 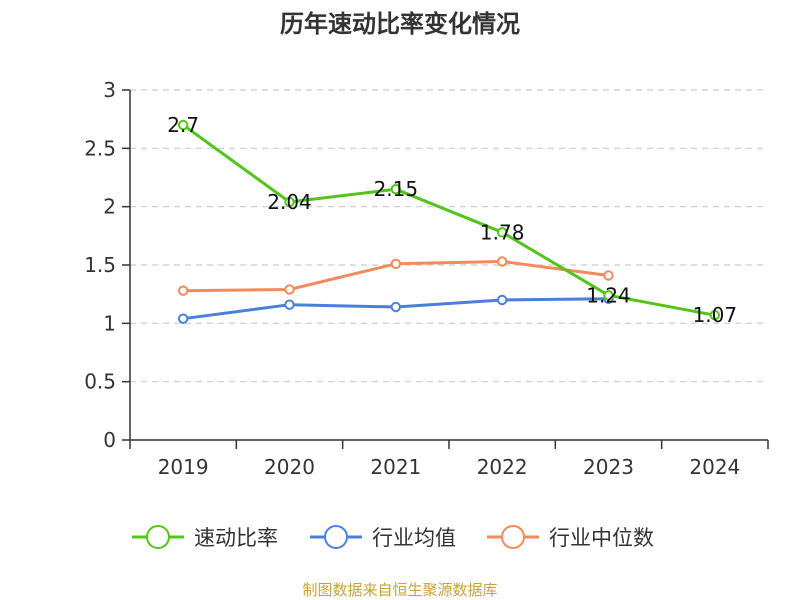 I want to click on data-label: 2.15, so click(x=396, y=189).